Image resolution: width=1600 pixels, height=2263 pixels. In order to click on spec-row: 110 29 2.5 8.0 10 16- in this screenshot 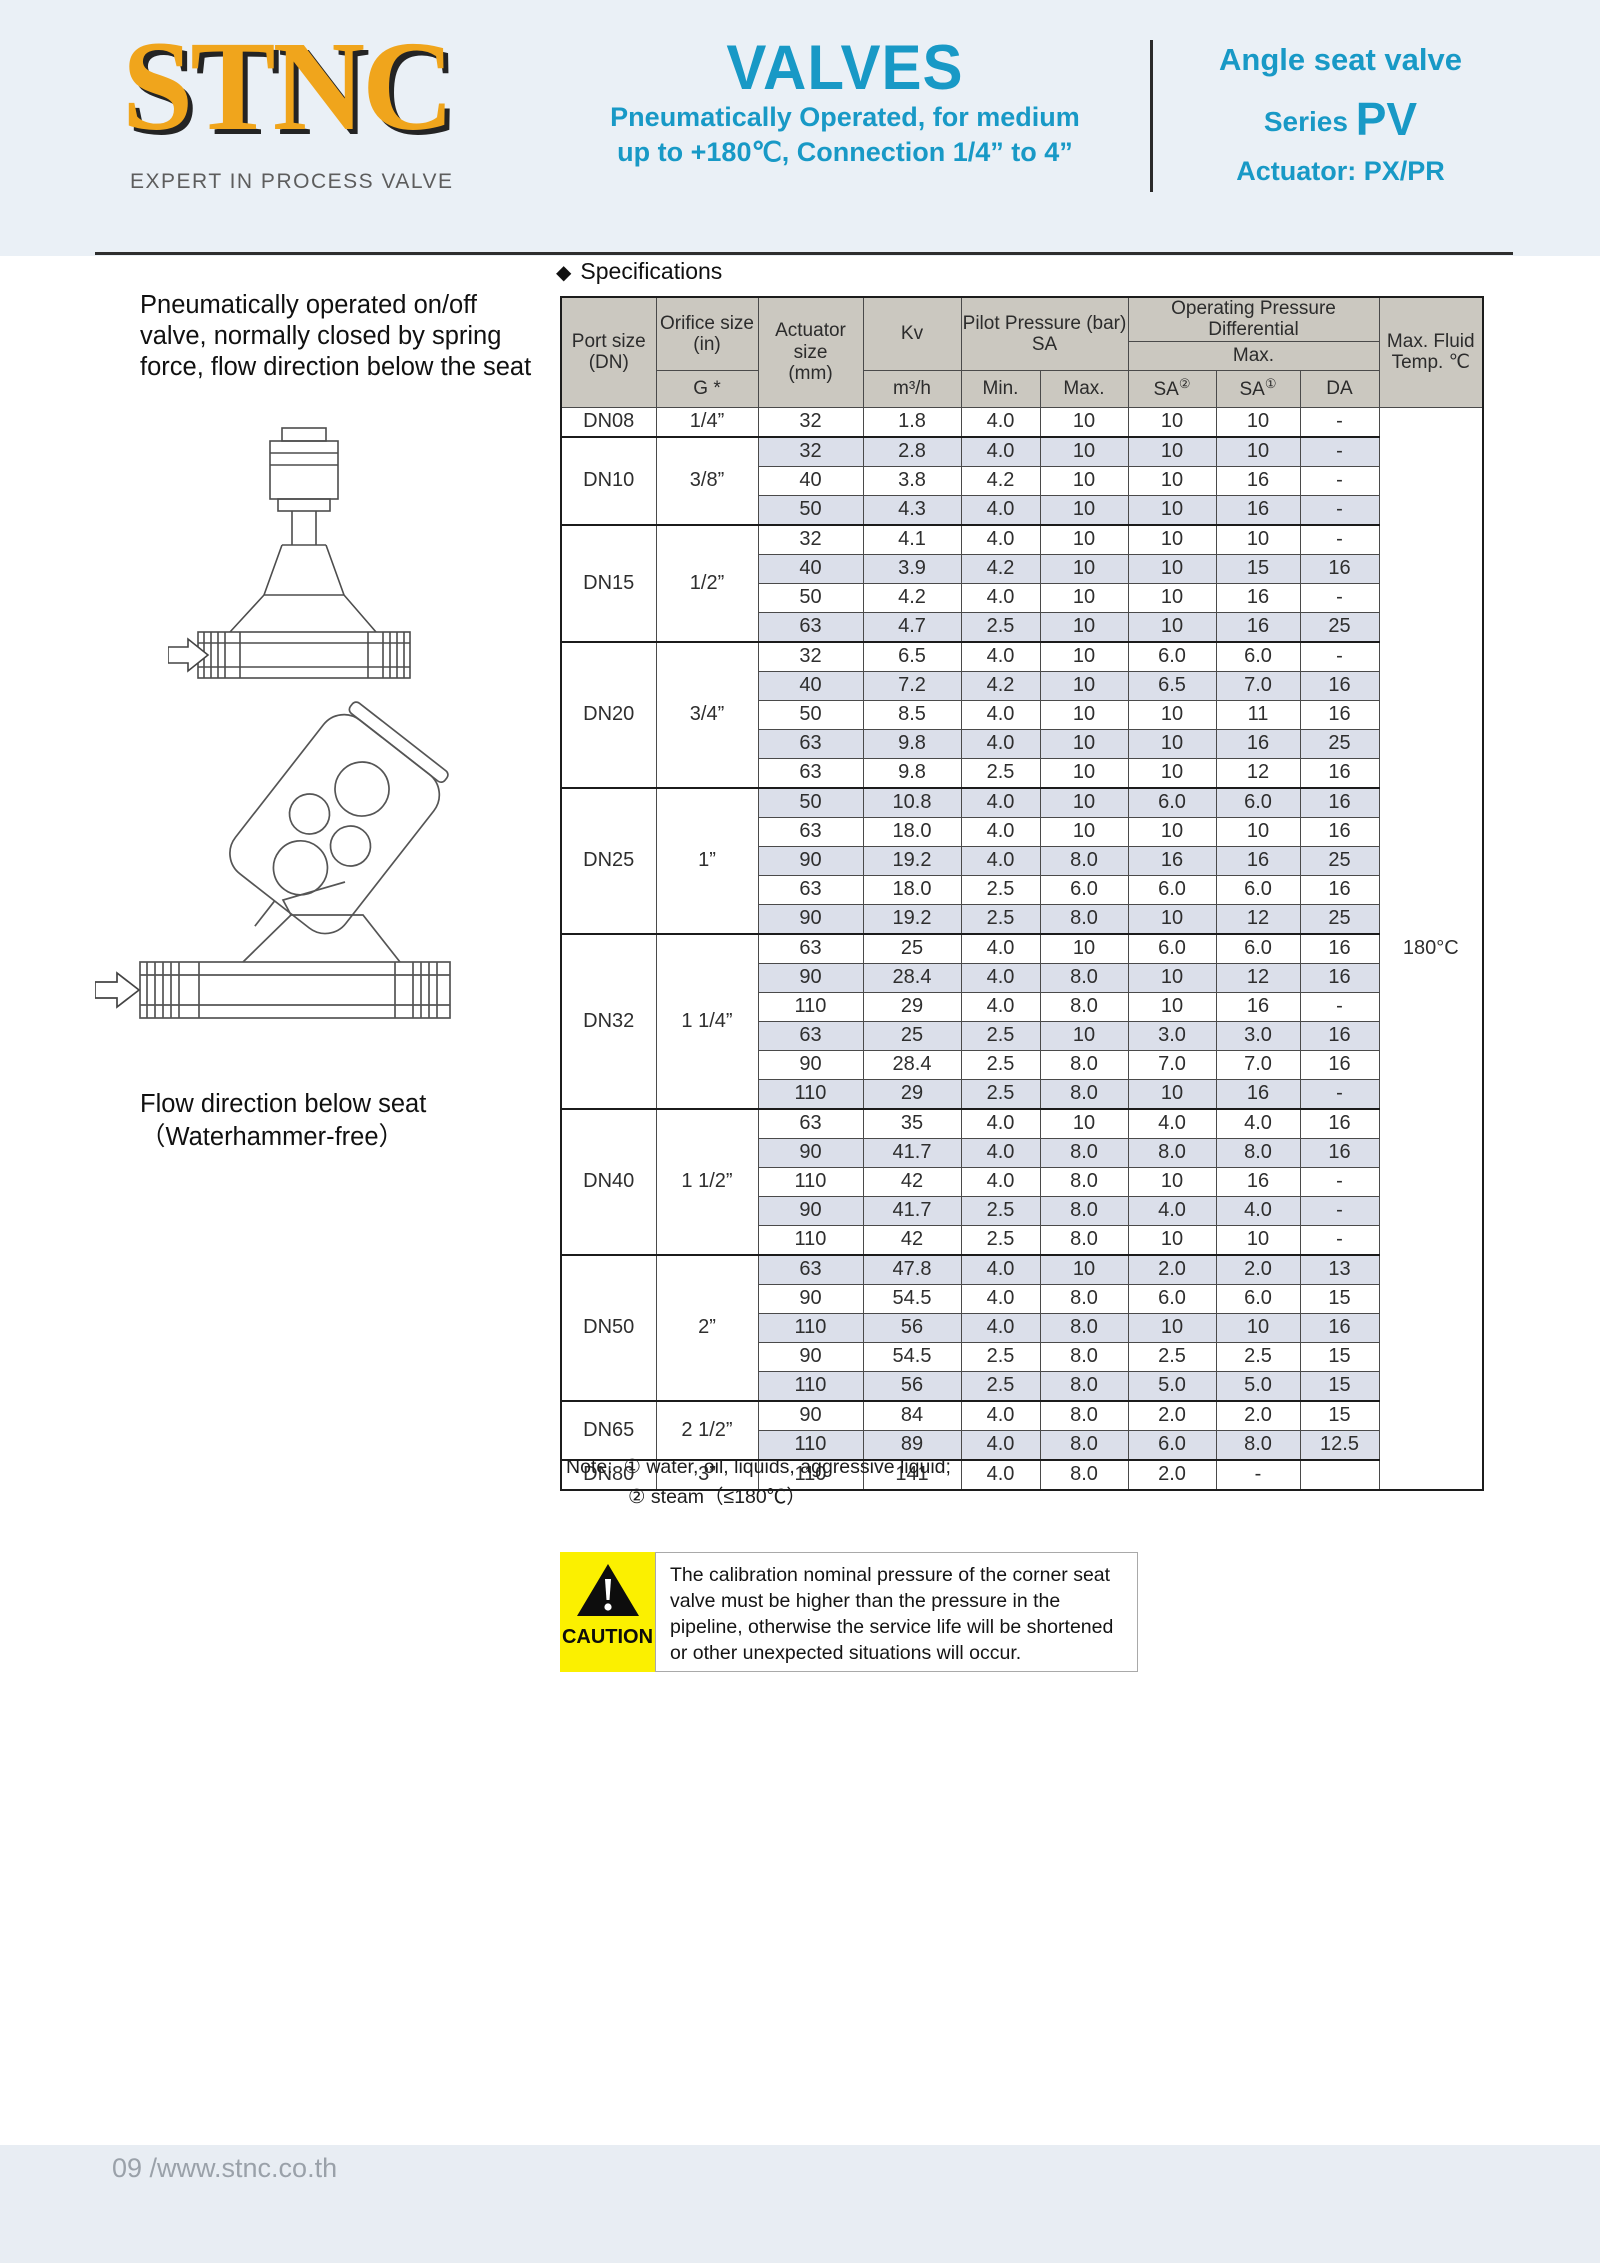, I will do `click(1022, 1094)`.